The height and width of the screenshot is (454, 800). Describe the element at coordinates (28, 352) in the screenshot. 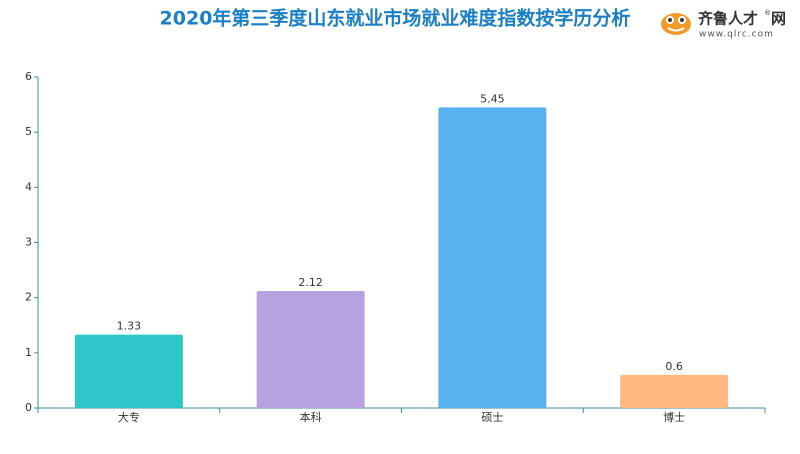

I see `y-tick-label: 1` at that location.